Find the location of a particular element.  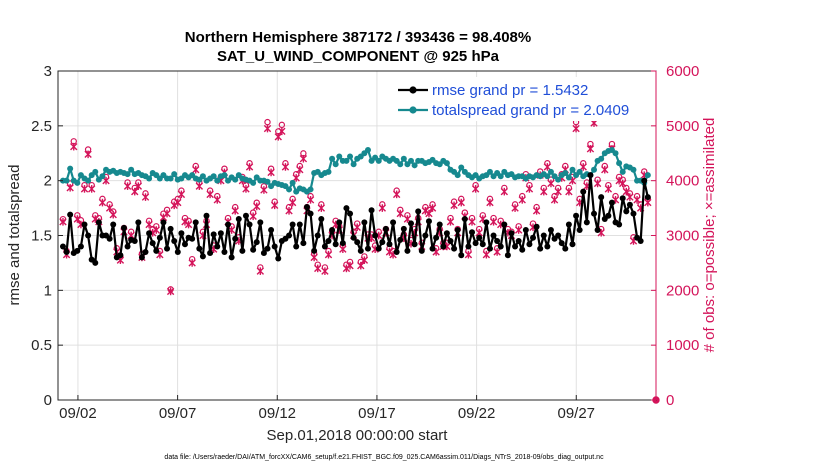

legend-box is located at coordinates (522, 99).